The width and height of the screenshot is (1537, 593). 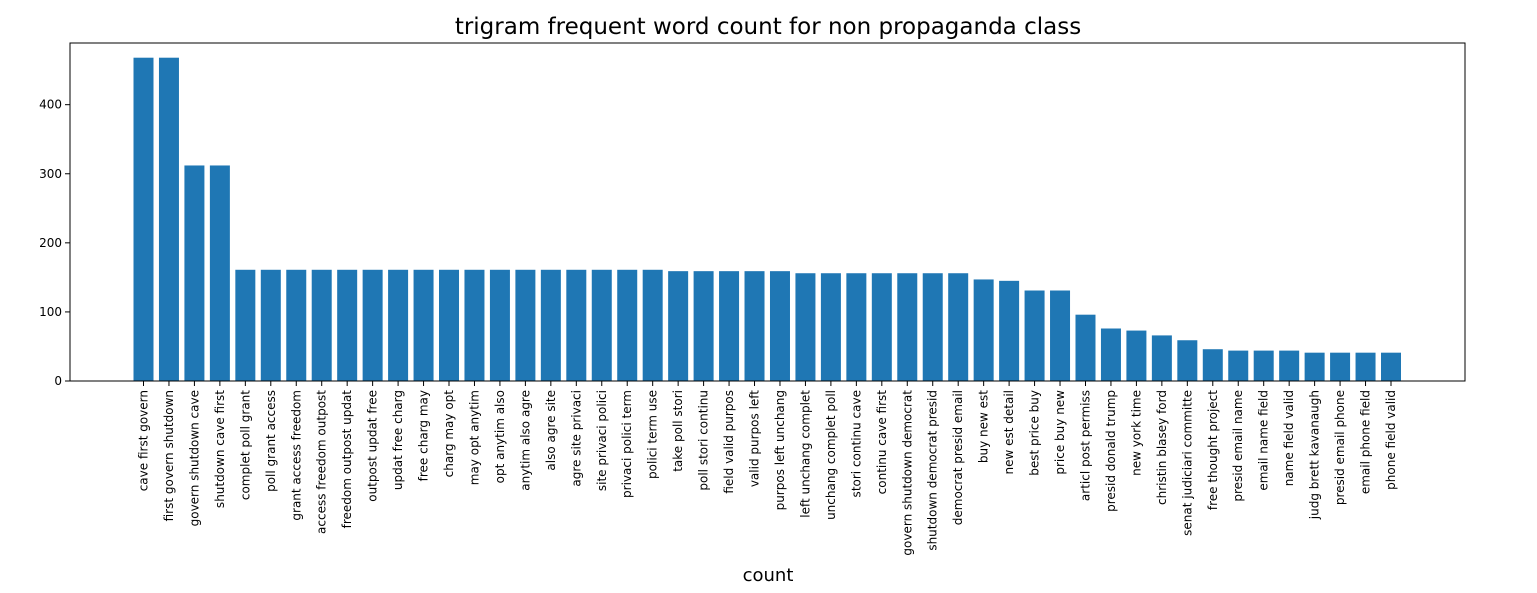 I want to click on x-tick-label: purpos left unchang, so click(x=780, y=450).